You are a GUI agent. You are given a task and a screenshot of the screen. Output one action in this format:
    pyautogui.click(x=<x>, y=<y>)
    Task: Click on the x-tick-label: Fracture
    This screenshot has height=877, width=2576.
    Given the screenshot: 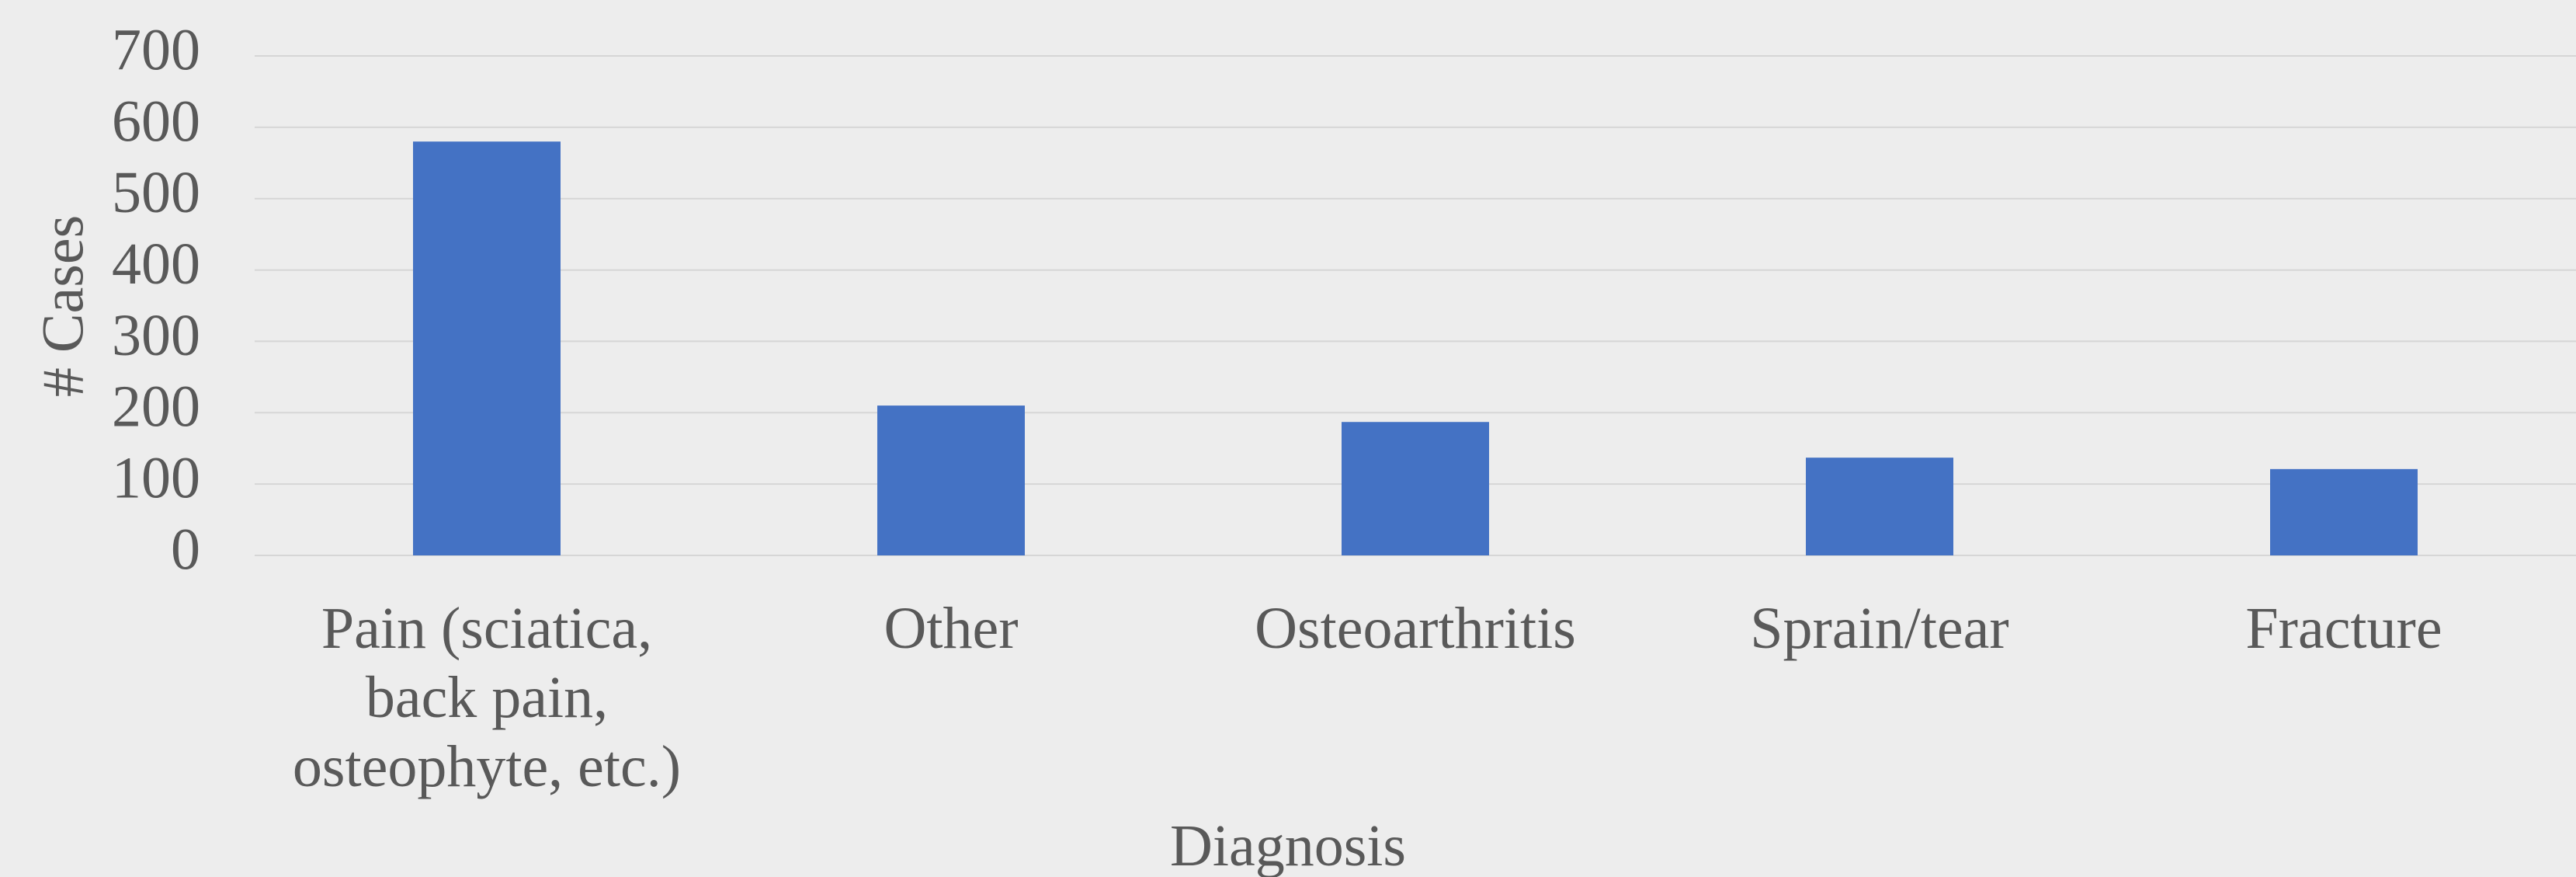 What is the action you would take?
    pyautogui.click(x=2343, y=628)
    